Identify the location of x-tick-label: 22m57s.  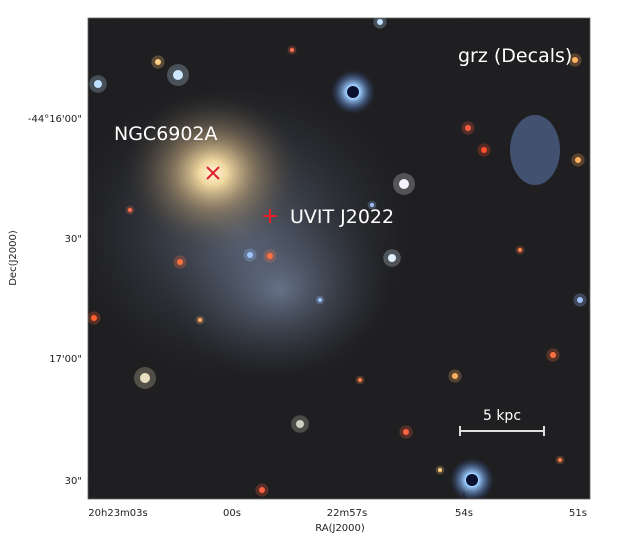
(347, 513).